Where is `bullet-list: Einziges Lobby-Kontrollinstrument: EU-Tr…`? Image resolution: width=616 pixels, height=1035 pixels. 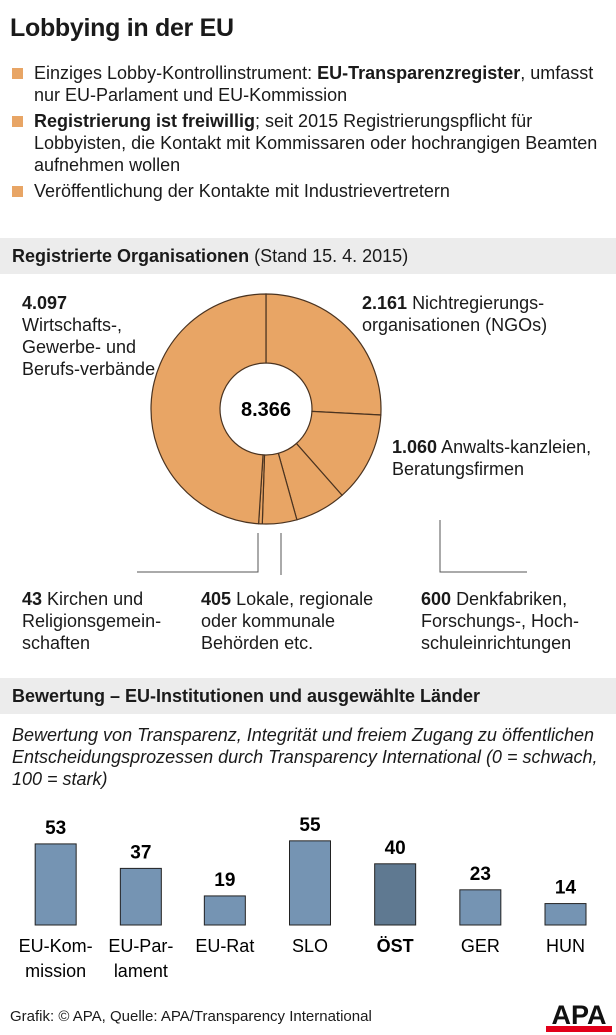
bullet-list: Einziges Lobby-Kontrollinstrument: EU-Tr… is located at coordinates (312, 134).